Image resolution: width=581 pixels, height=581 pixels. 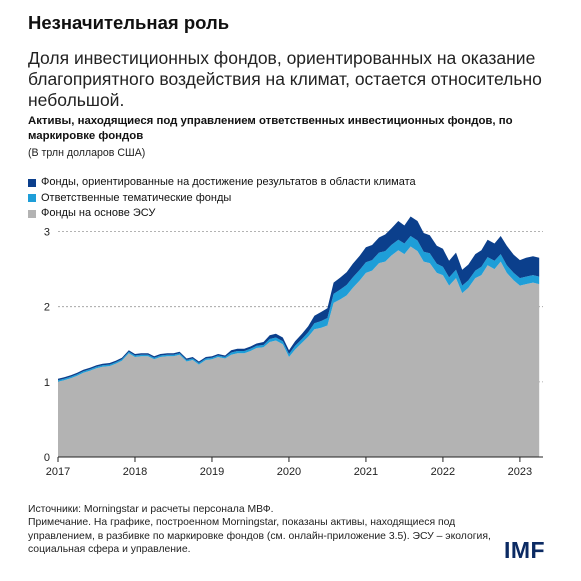 I want to click on legend-swatch-climate, so click(x=32, y=182).